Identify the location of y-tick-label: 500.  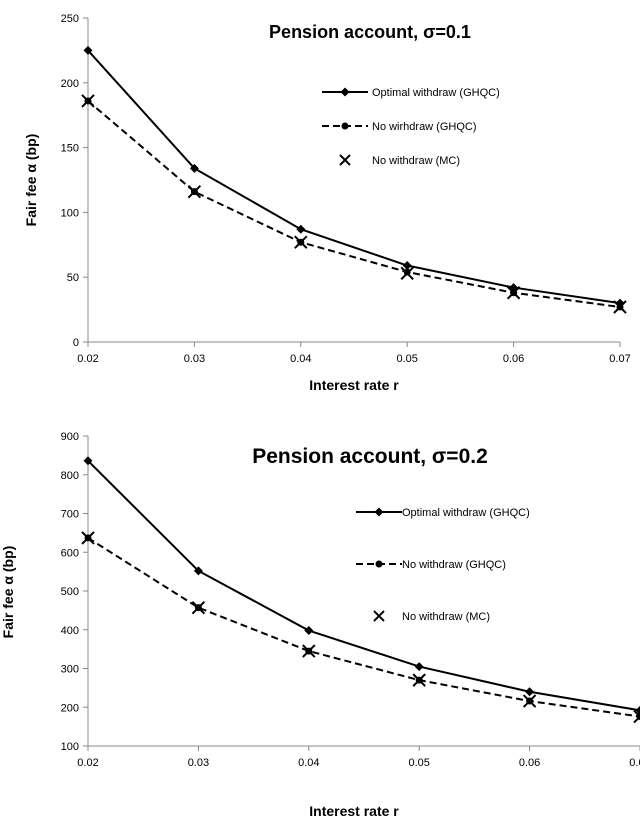
(70, 592).